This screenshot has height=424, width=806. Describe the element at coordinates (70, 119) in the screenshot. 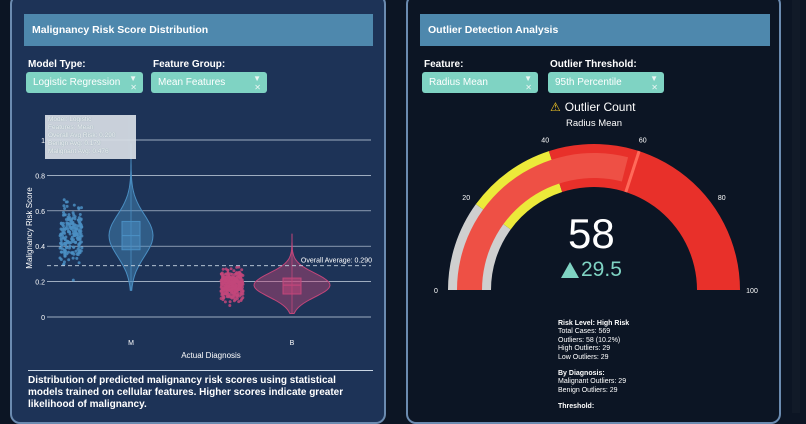

I see `tooltip-line: Model: Logistic` at that location.